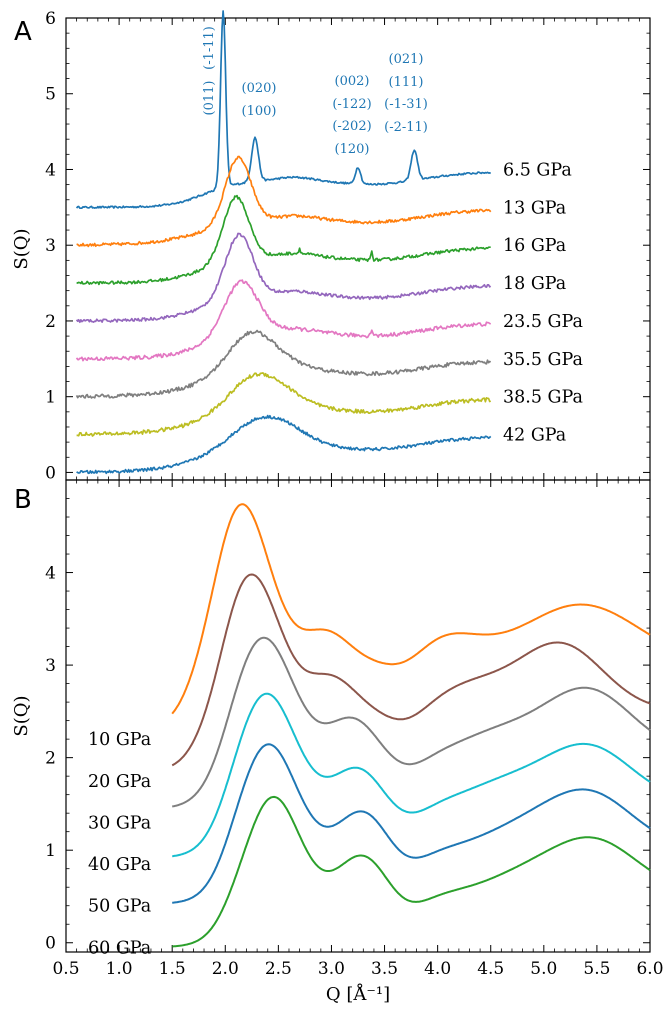 This screenshot has width=664, height=1009. Describe the element at coordinates (119, 782) in the screenshot. I see `series-label: 20 GPa` at that location.